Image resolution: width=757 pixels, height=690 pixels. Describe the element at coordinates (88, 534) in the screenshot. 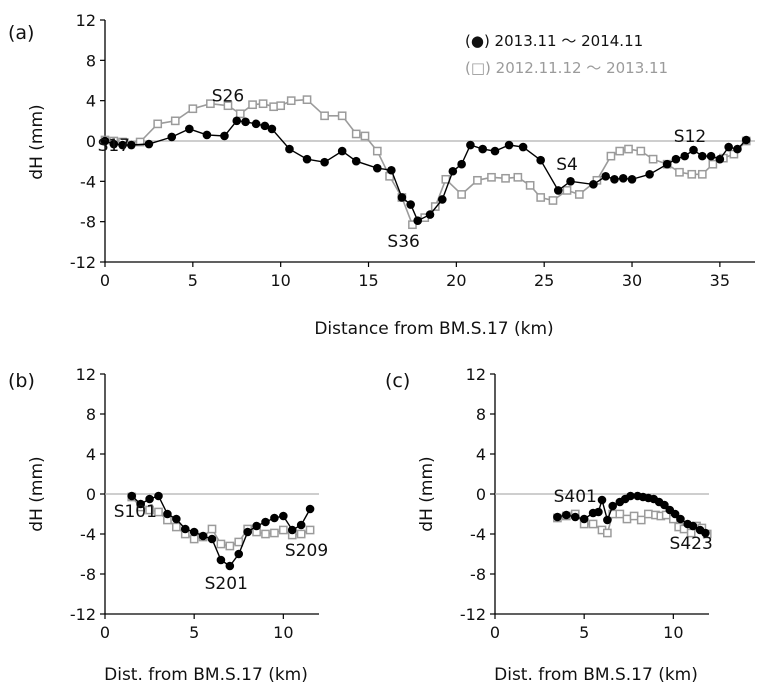

I see `y-tick-label: -4` at that location.